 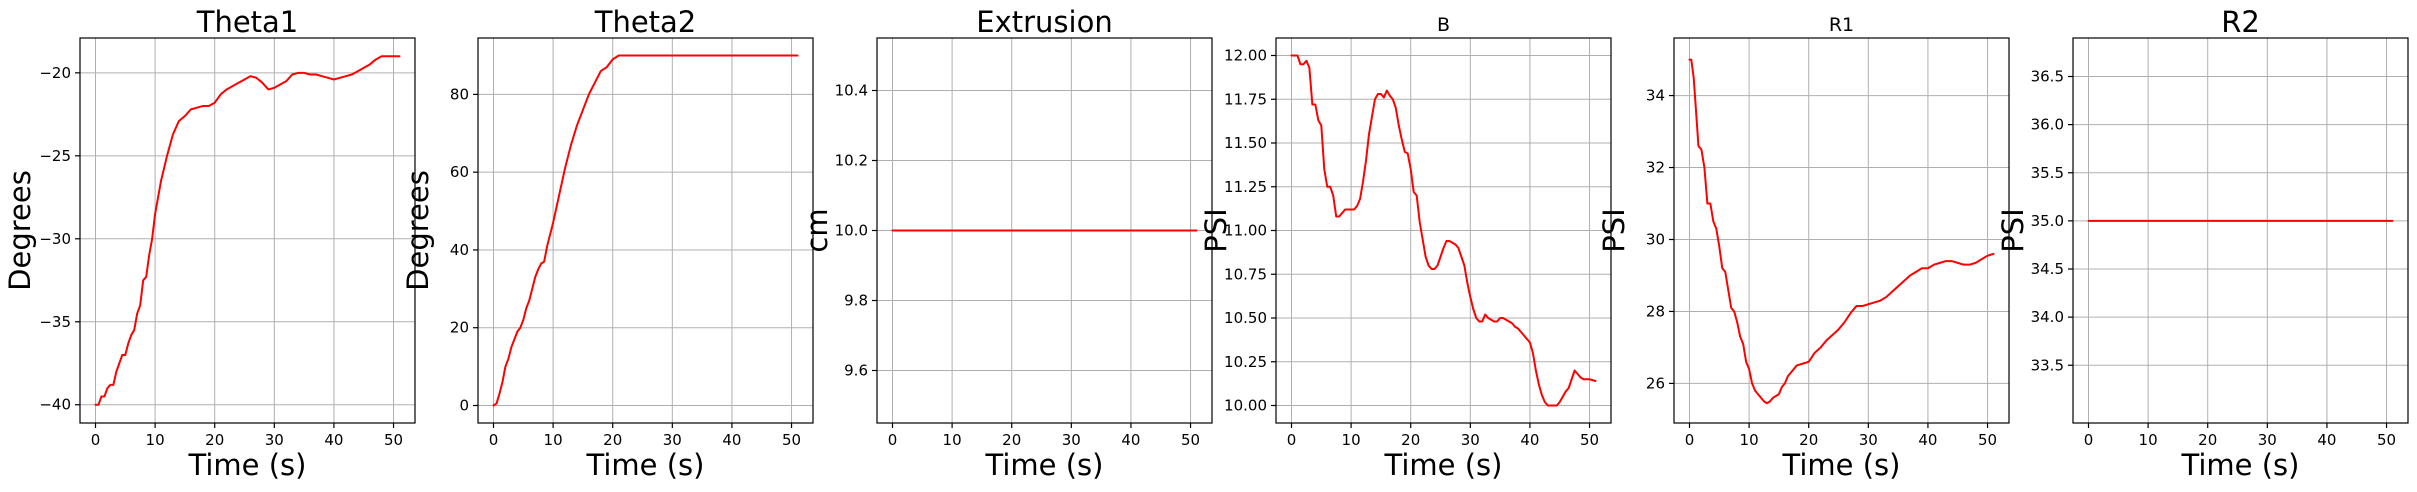 I want to click on y-tick-label: 26, so click(x=1655, y=383).